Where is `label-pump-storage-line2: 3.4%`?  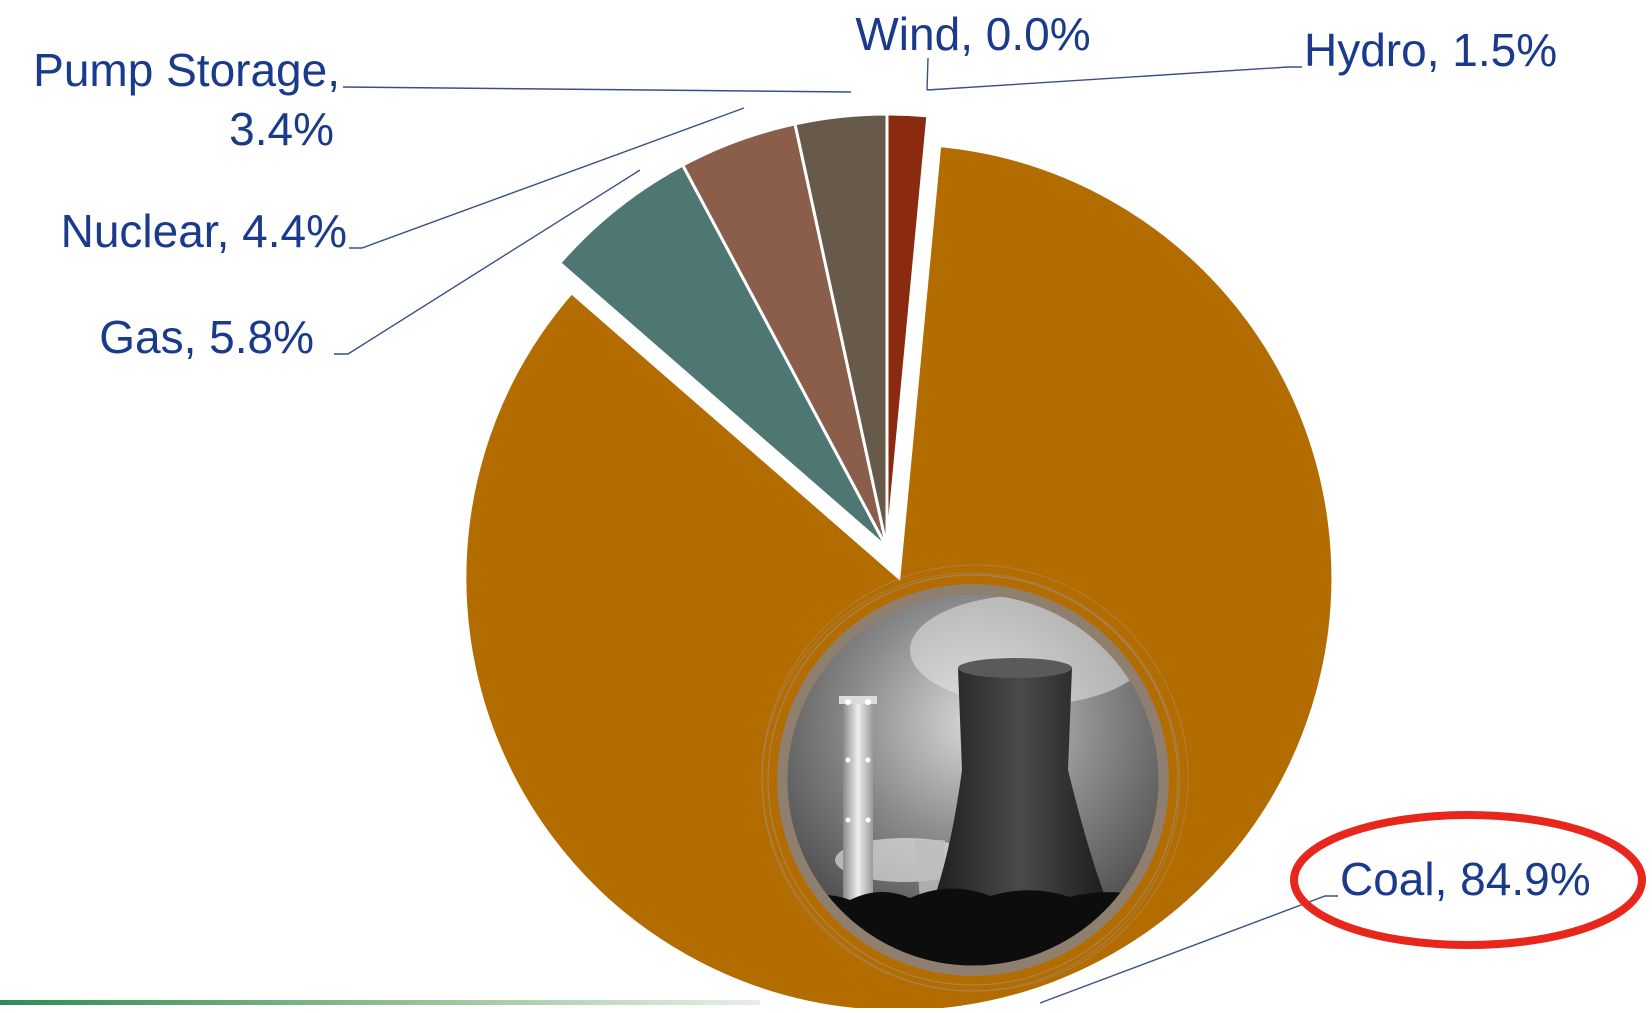 label-pump-storage-line2: 3.4% is located at coordinates (281, 129).